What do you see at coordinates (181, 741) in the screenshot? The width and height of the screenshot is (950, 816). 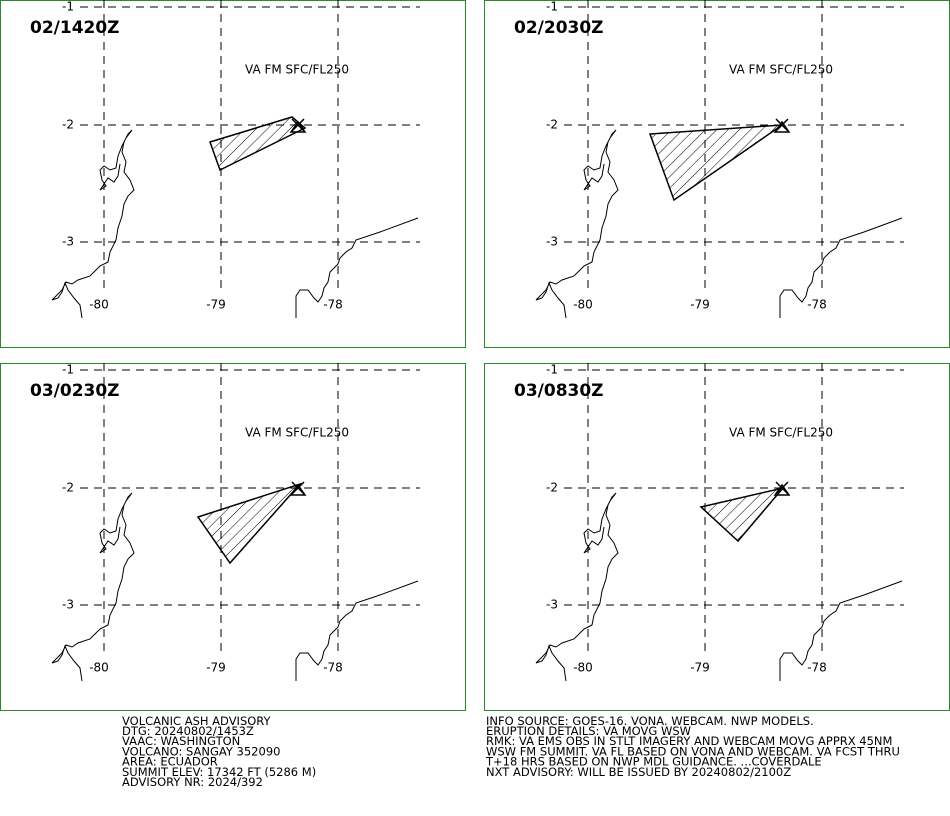 I see `advisory-line: VAAC: WASHINGTON` at bounding box center [181, 741].